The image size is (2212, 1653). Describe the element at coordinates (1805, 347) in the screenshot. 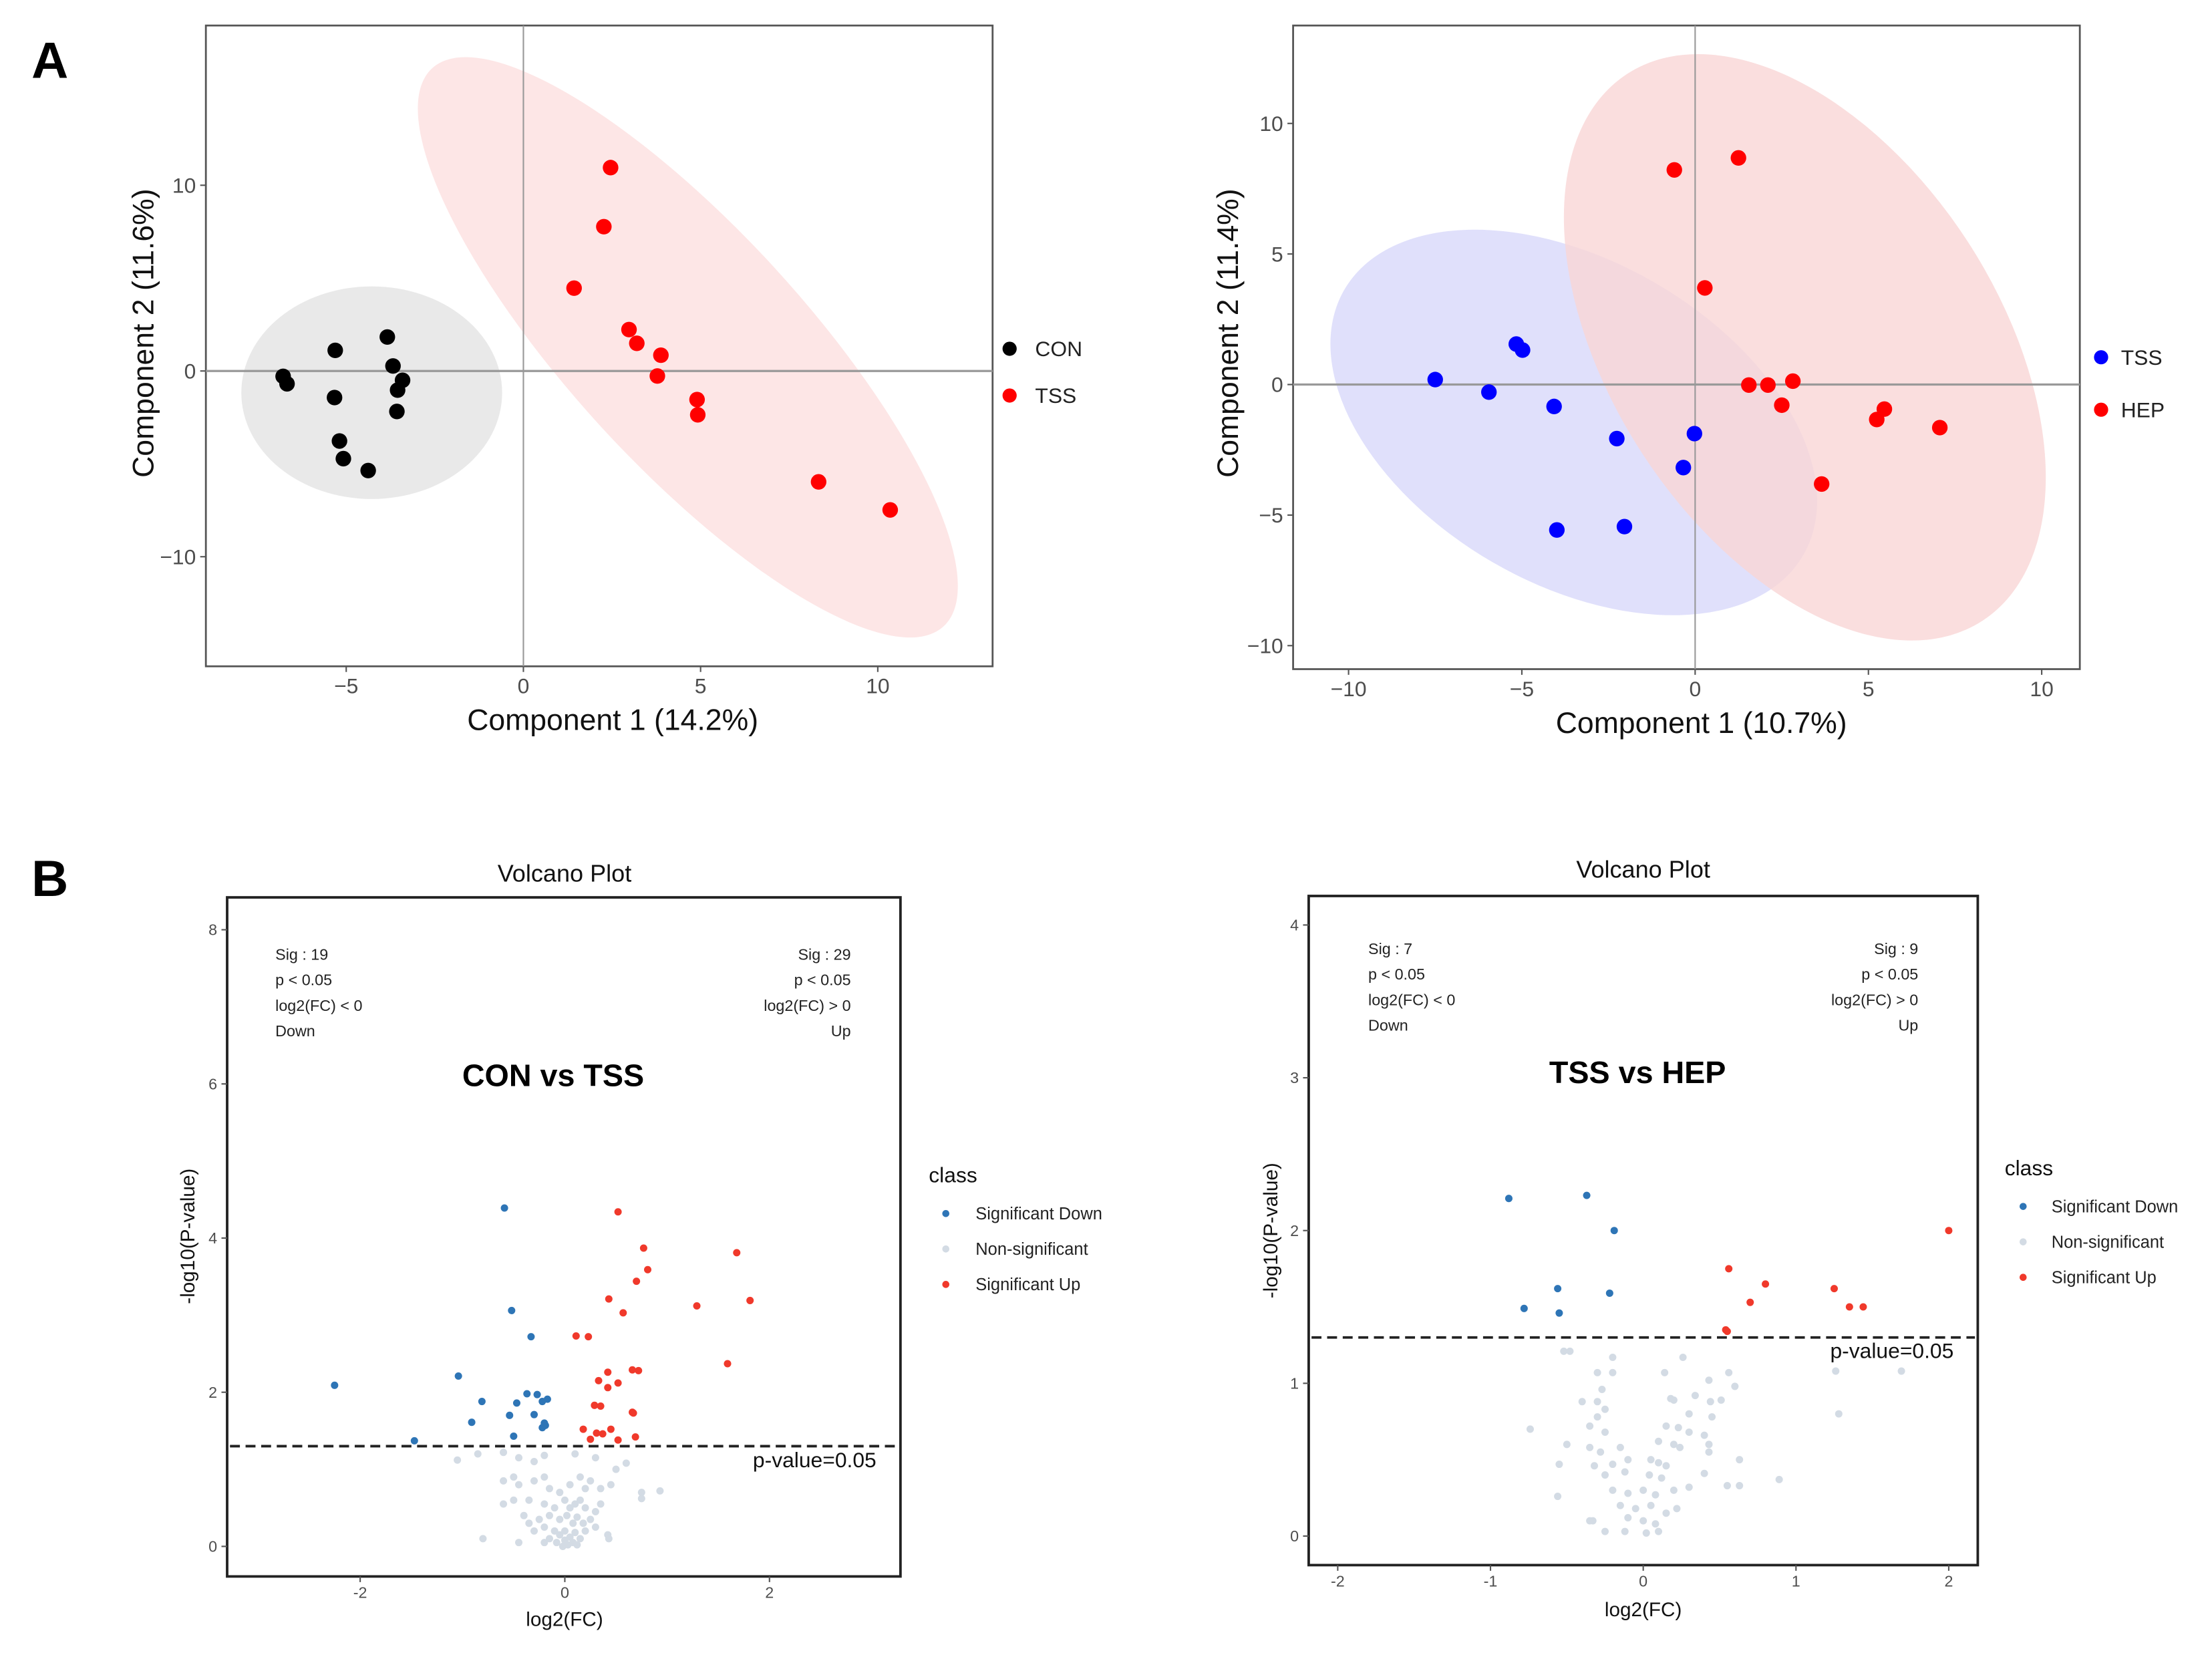

I see `confidence-ellipse-hep` at that location.